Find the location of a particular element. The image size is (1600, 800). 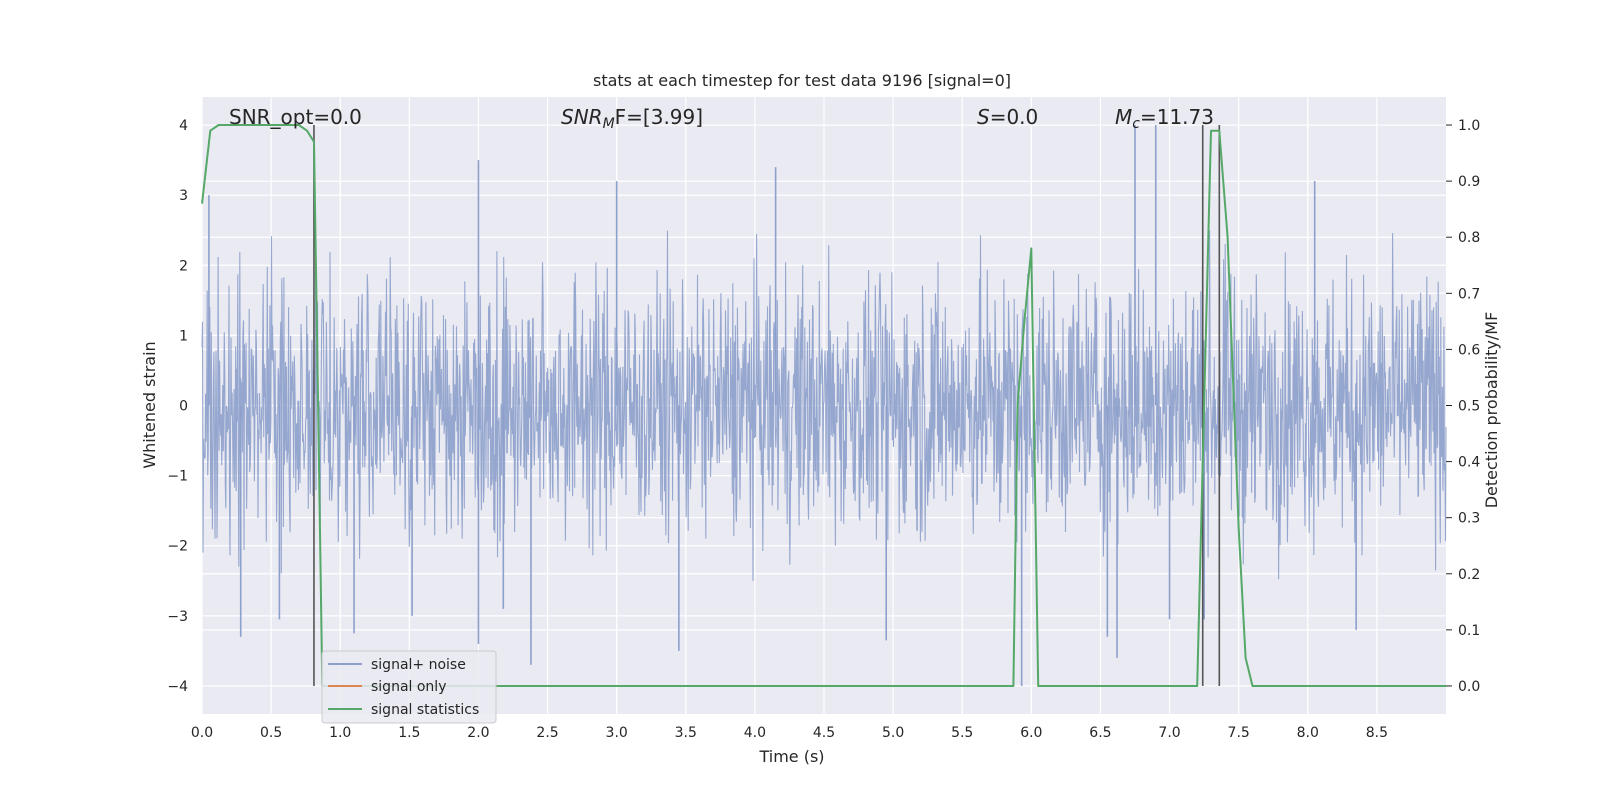

y-right-tick-label-7: 0.7 is located at coordinates (1469, 294).